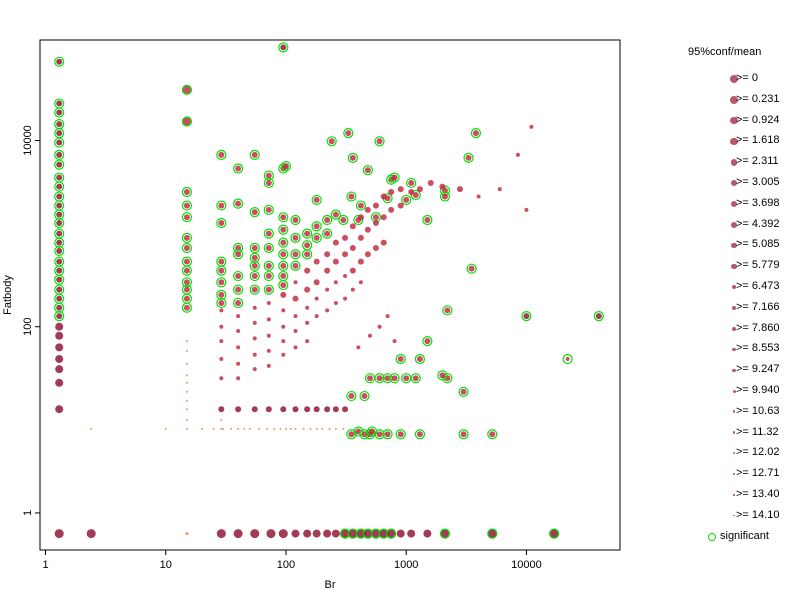  What do you see at coordinates (292, 560) in the screenshot?
I see `x-axis: 1 10 100 1000 10000` at bounding box center [292, 560].